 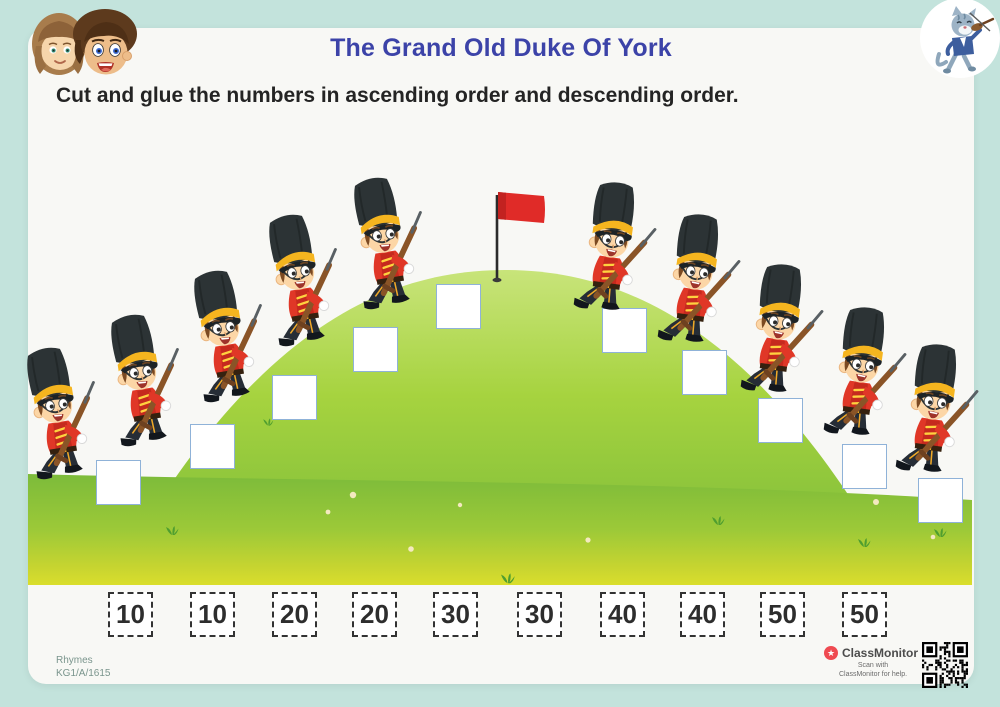 What do you see at coordinates (501, 48) in the screenshot?
I see `page-title: The Grand Old Duke Of York` at bounding box center [501, 48].